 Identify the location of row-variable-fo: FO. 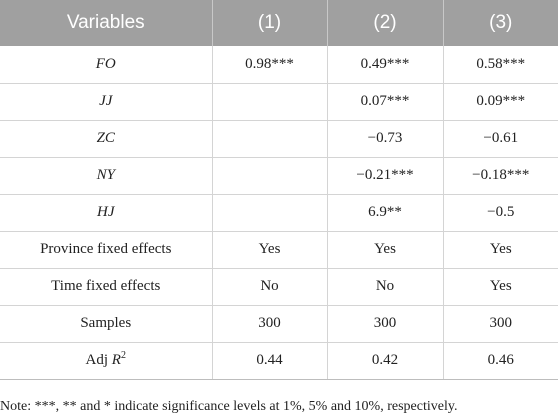
(106, 65).